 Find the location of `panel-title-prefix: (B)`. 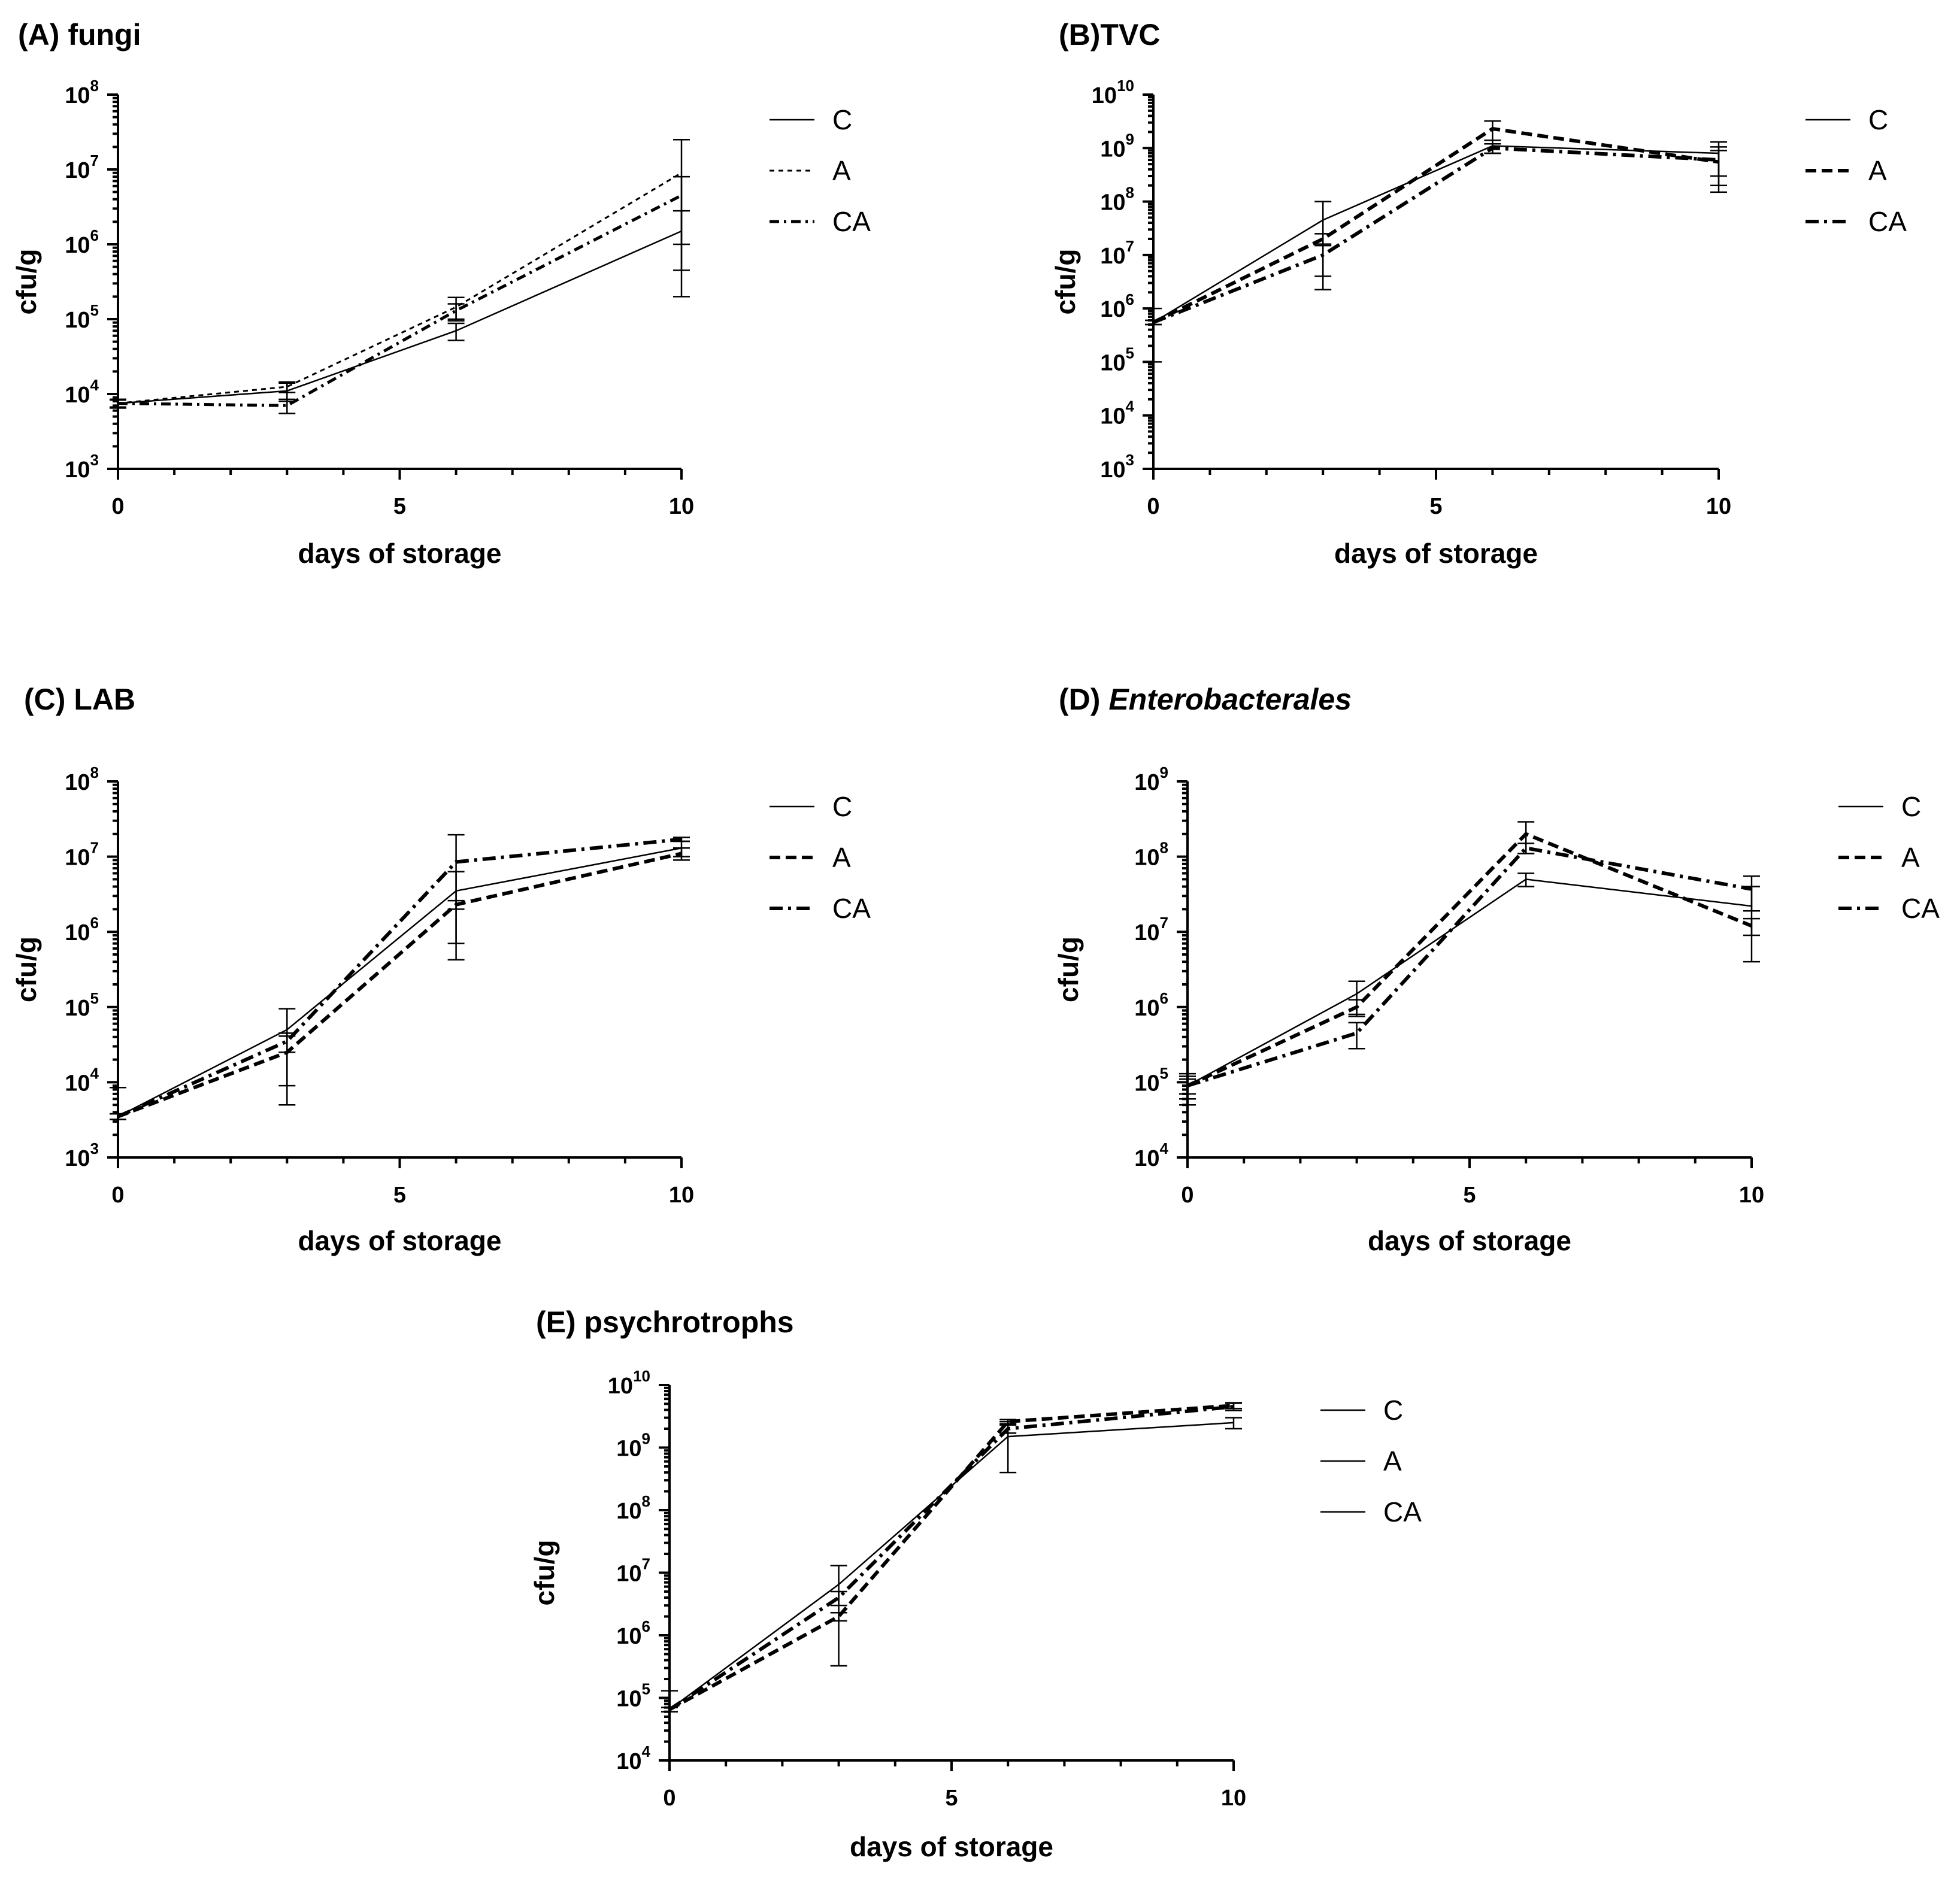

panel-title-prefix: (B) is located at coordinates (1079, 34).